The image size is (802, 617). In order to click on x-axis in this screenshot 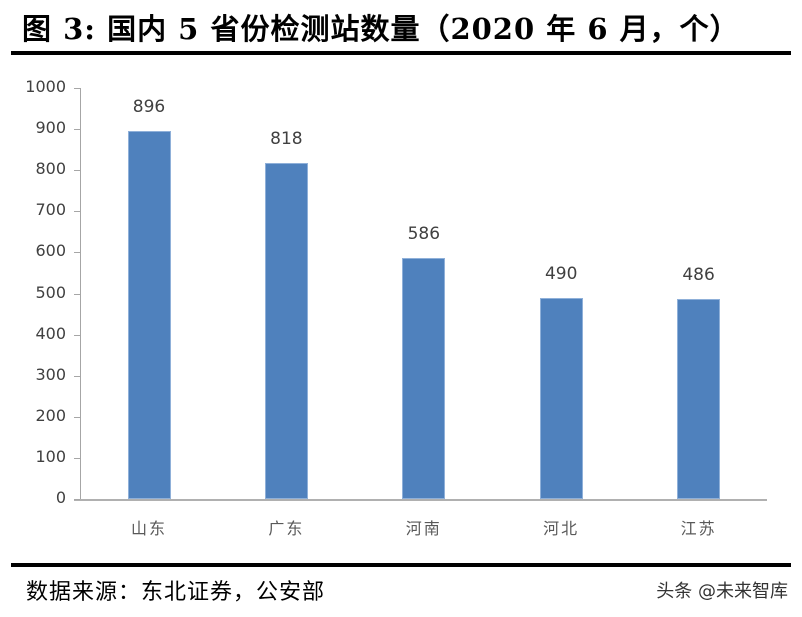, I will do `click(420, 500)`.